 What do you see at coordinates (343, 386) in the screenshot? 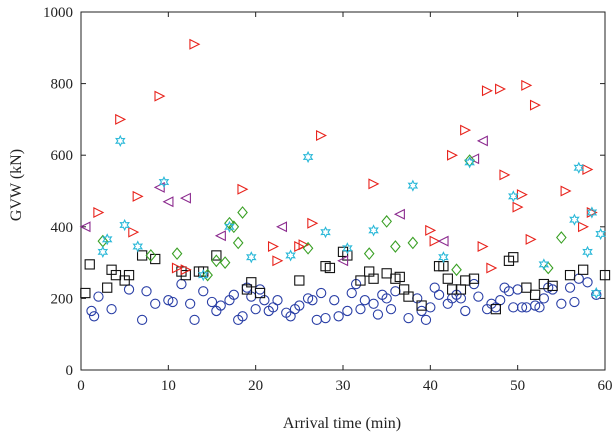
I see `x-tick-label: 30` at bounding box center [343, 386].